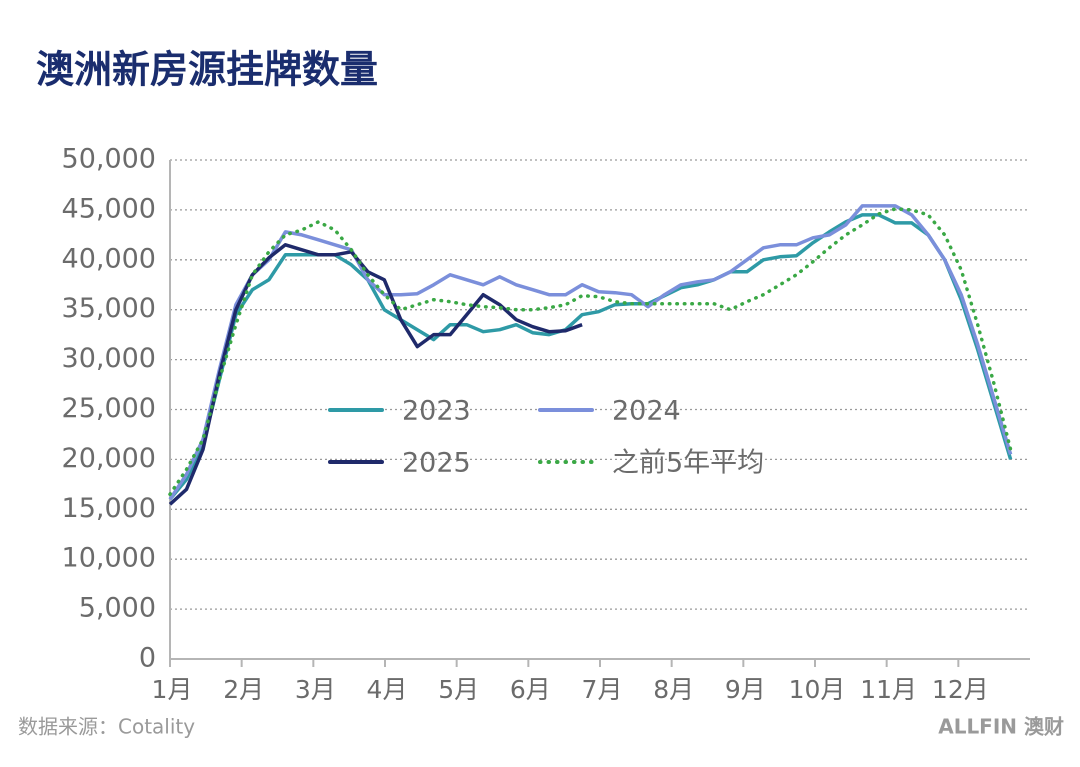  I want to click on y-tick-label: 45,000, so click(109, 208).